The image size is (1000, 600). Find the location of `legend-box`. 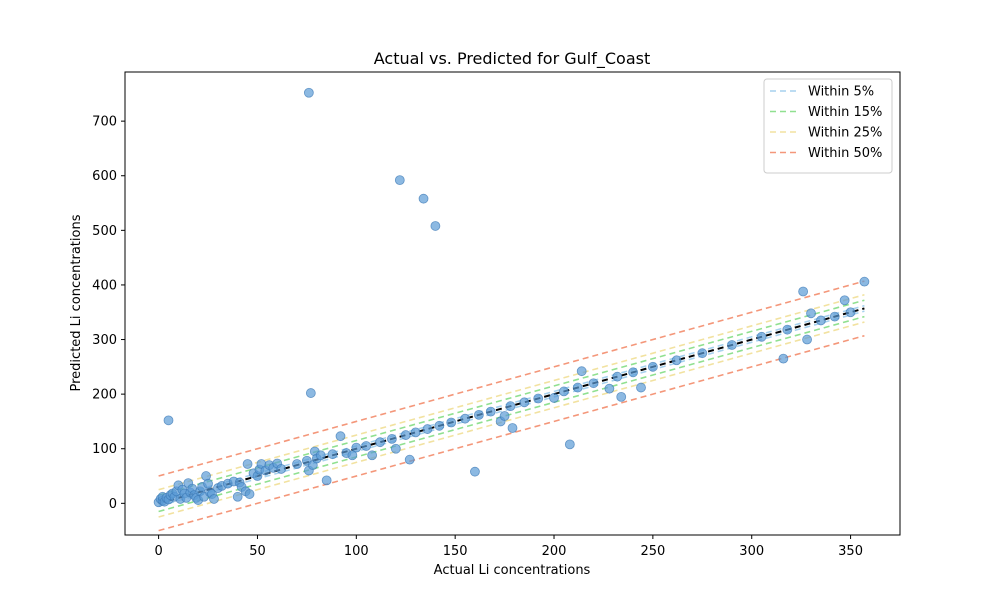

legend-box is located at coordinates (828, 126).